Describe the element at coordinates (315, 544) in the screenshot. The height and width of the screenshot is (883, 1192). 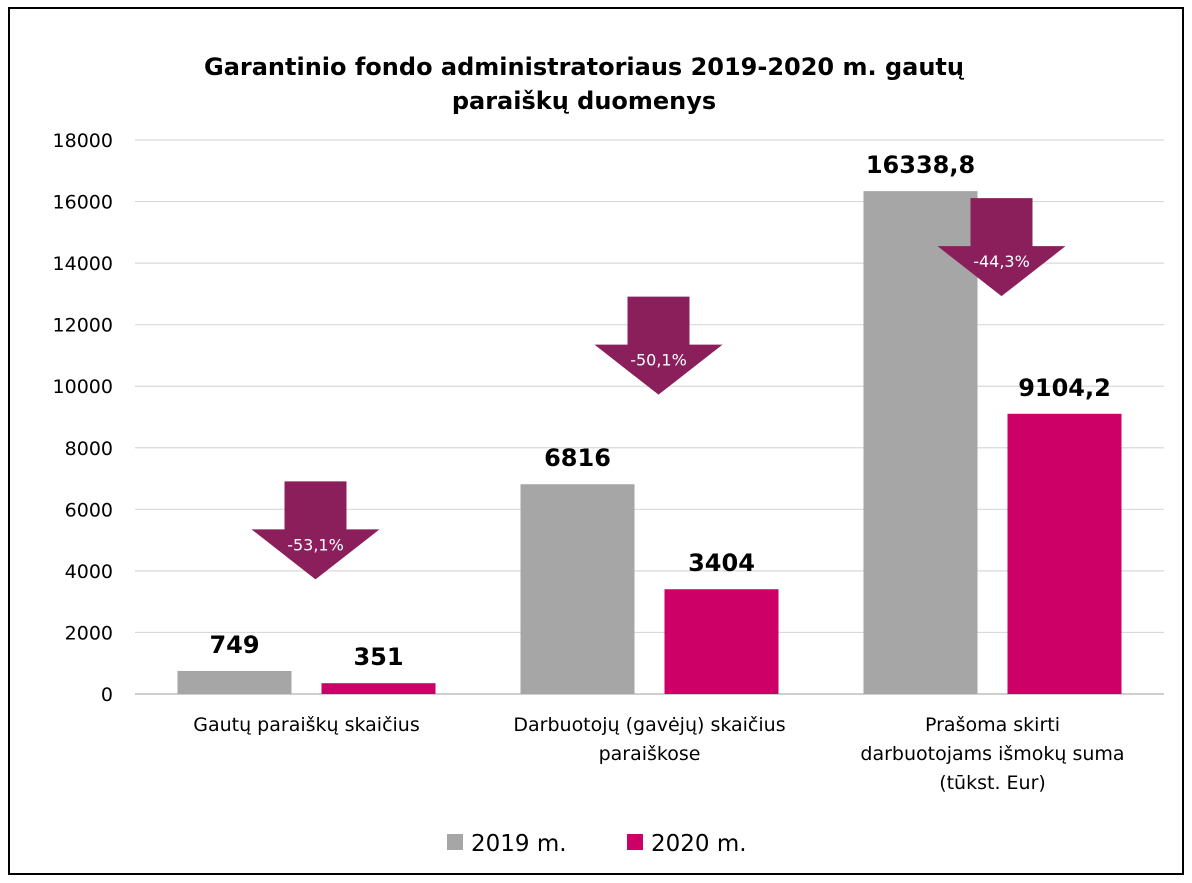
I see `change-label: -53,1%` at that location.